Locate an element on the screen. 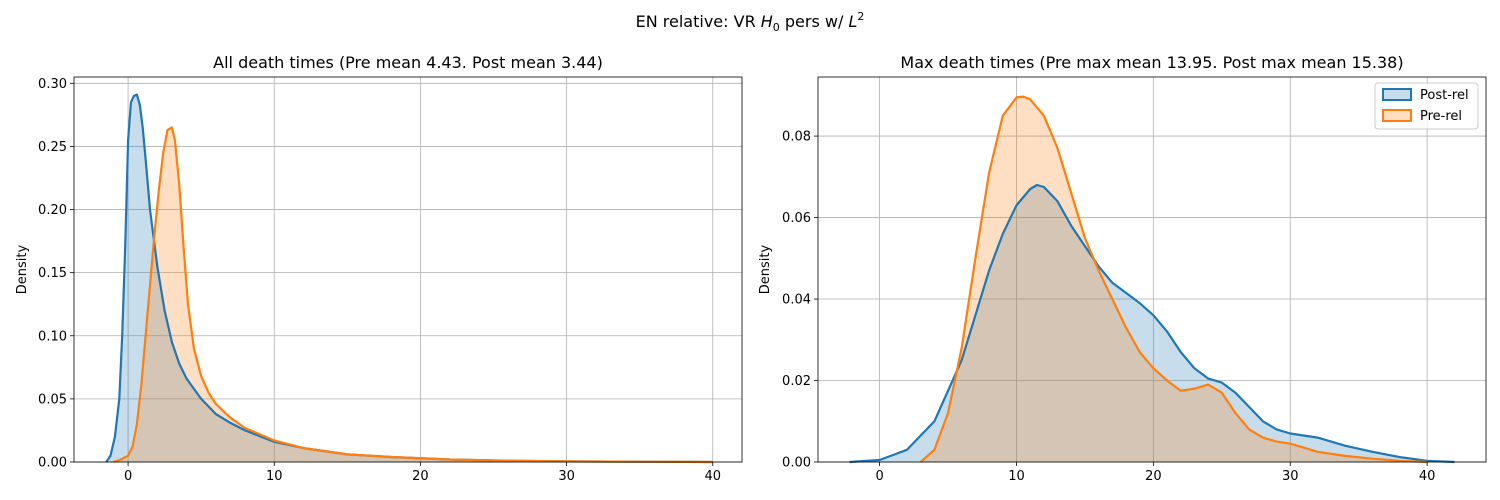 The image size is (1500, 500). y-tick-label: 0.04 is located at coordinates (796, 300).